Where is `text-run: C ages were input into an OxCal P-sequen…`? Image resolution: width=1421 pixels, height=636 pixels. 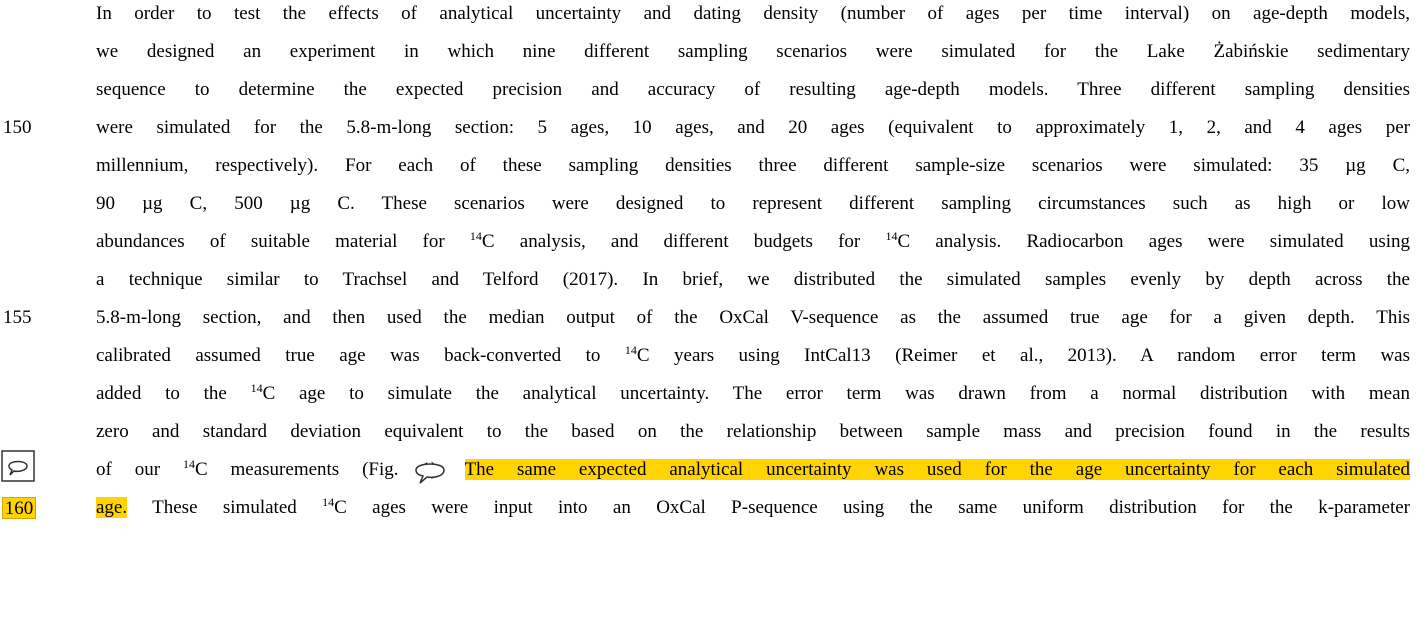 text-run: C ages were input into an OxCal P-sequen… is located at coordinates (872, 507).